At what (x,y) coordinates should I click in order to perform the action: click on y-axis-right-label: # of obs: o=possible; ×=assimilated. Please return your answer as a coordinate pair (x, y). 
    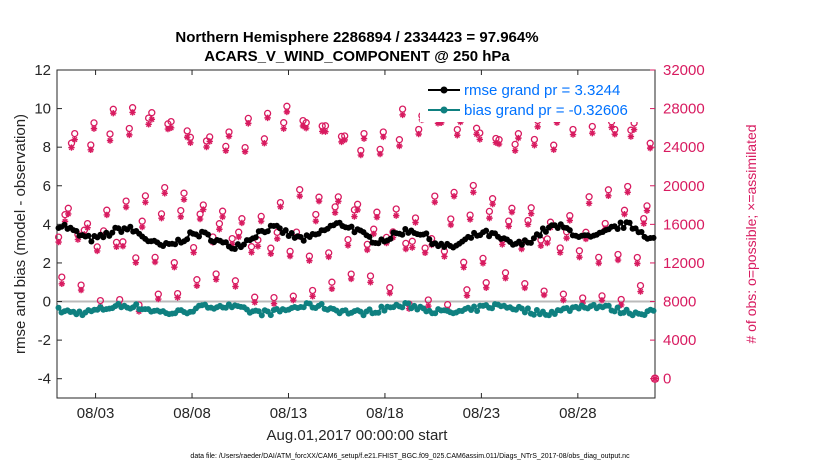
    Looking at the image, I should click on (751, 233).